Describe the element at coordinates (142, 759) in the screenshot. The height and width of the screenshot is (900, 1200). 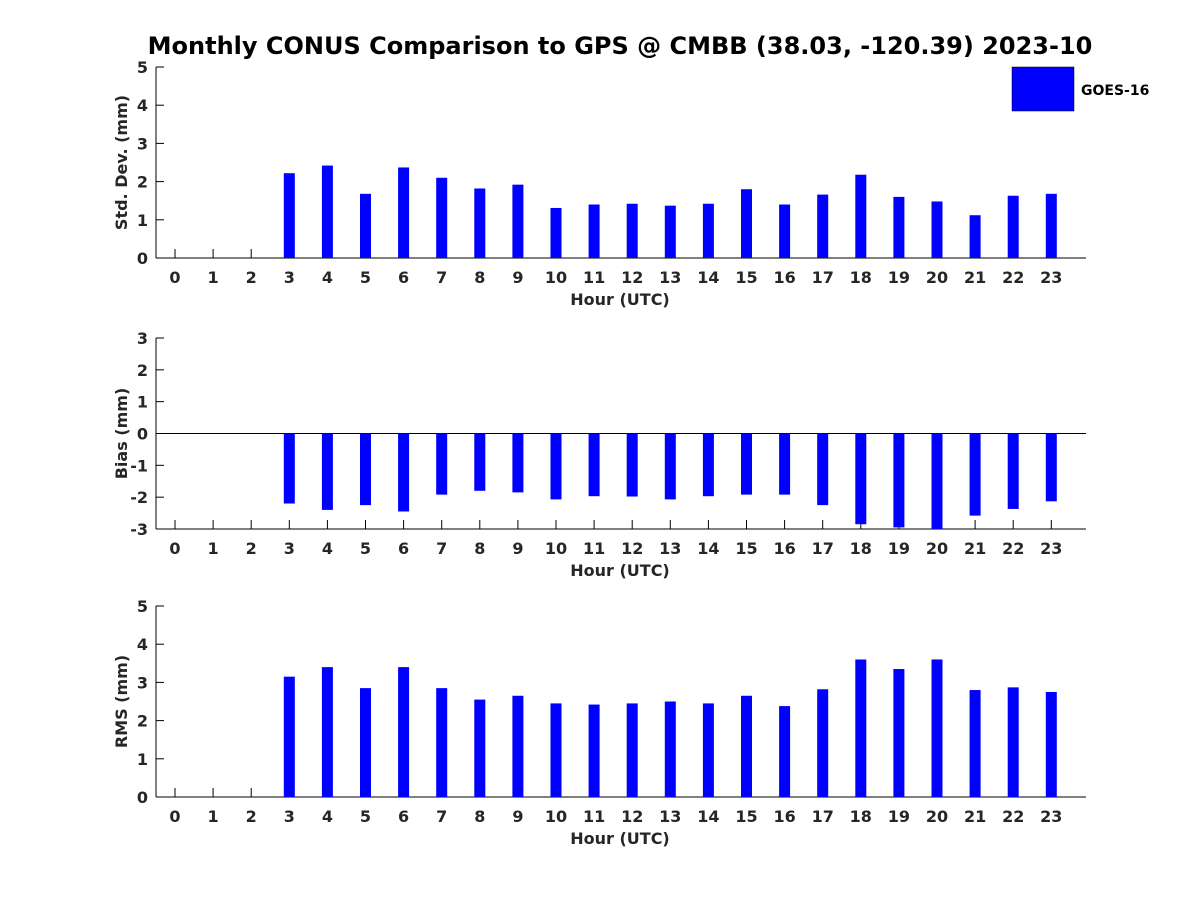
I see `y-tick-label: 1` at that location.